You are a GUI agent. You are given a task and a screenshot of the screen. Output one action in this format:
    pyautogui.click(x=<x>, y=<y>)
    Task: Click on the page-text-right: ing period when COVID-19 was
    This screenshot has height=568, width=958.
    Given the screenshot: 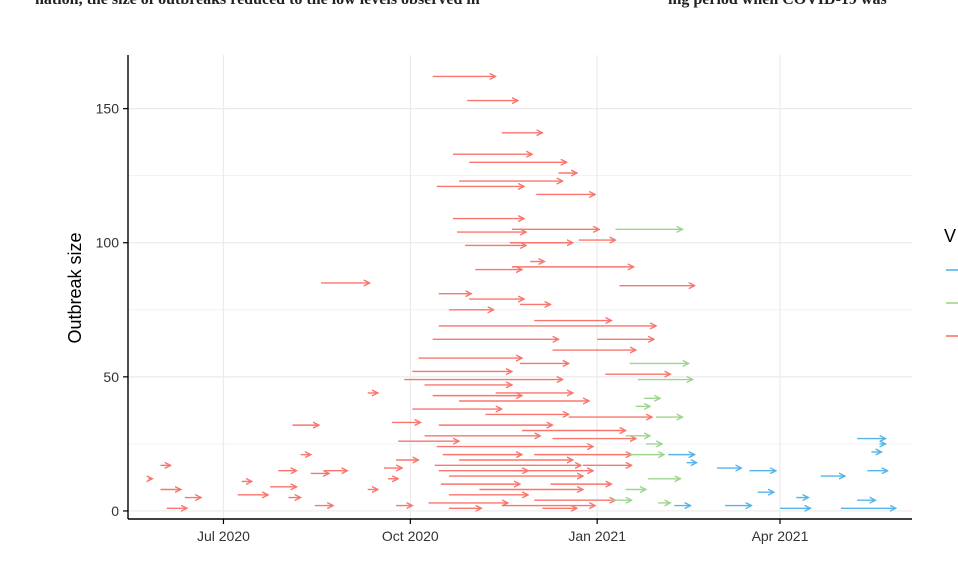 What is the action you would take?
    pyautogui.click(x=777, y=4)
    